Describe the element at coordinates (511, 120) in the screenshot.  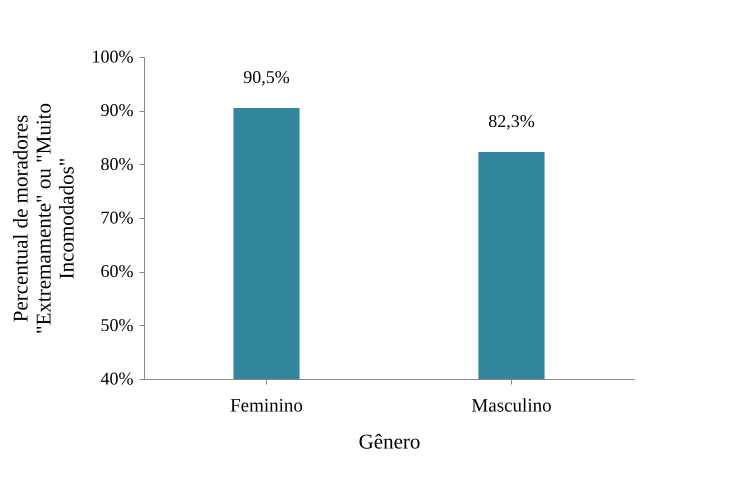
I see `data-label: 82,3%` at that location.